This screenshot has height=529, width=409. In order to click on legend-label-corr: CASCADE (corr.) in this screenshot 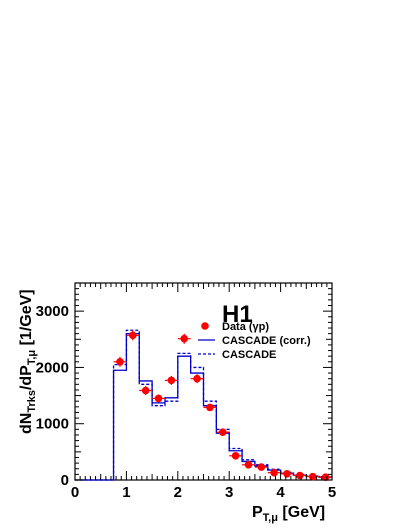, I will do `click(266, 341)`.